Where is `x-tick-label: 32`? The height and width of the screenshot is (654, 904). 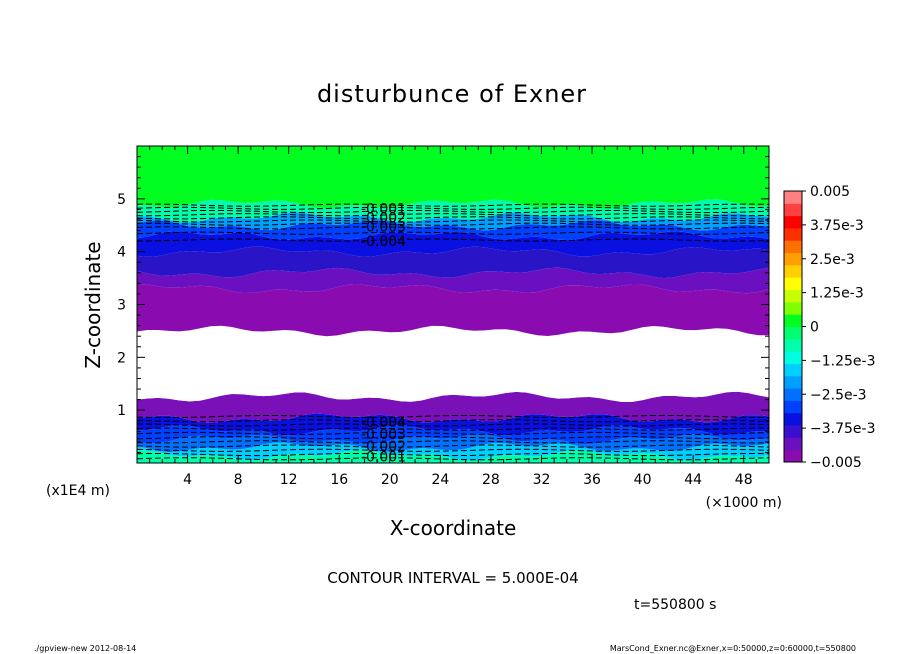 x-tick-label: 32 is located at coordinates (542, 480).